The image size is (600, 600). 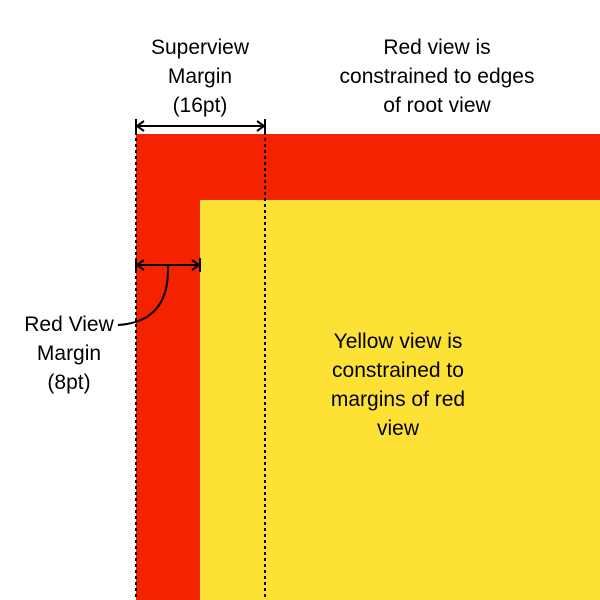 What do you see at coordinates (69, 382) in the screenshot?
I see `red-view-margin-line-3: (8pt)` at bounding box center [69, 382].